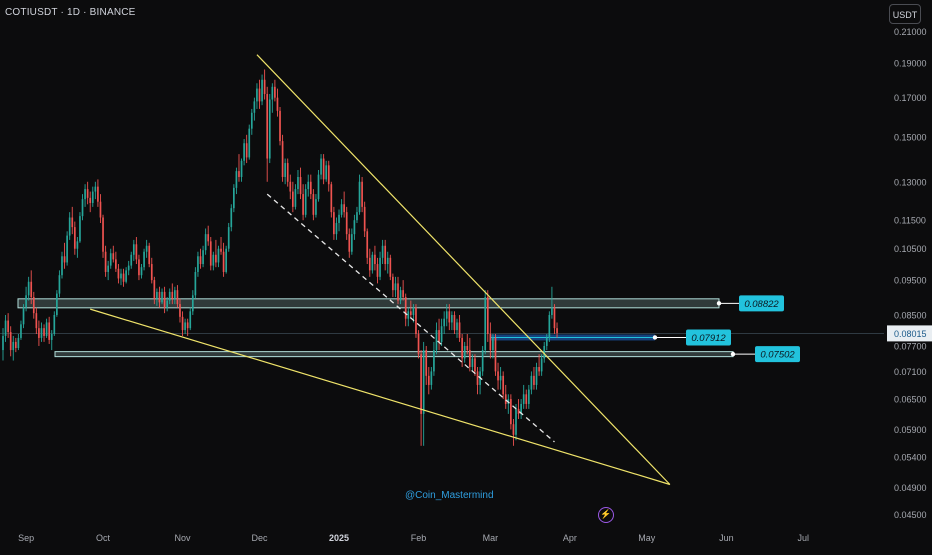 Image resolution: width=932 pixels, height=555 pixels. Describe the element at coordinates (606, 515) in the screenshot. I see `lightning-bolt-icon: ⚡` at that location.